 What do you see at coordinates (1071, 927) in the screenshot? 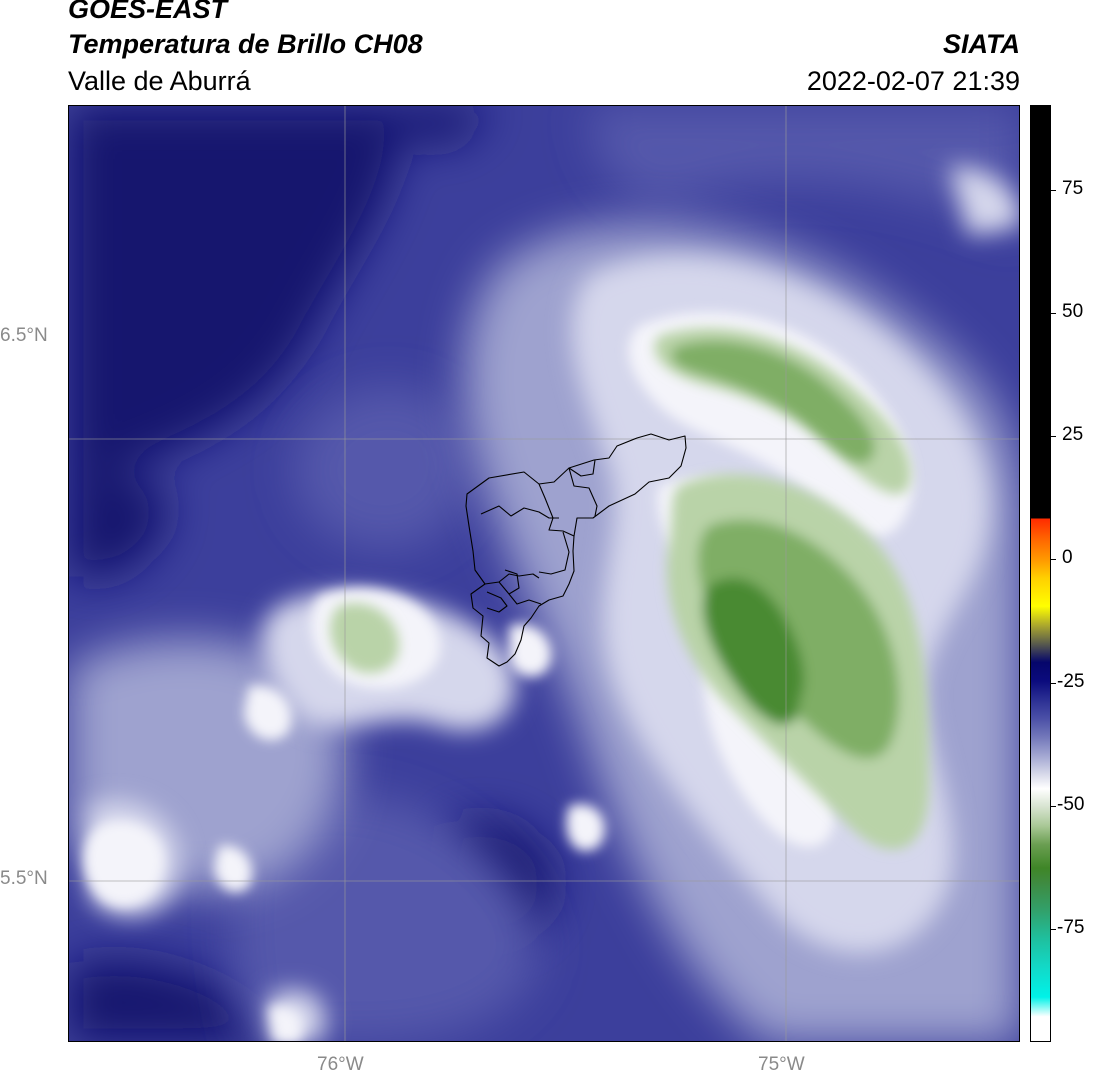
I see `colorbar-label-neg75: -75` at bounding box center [1071, 927].